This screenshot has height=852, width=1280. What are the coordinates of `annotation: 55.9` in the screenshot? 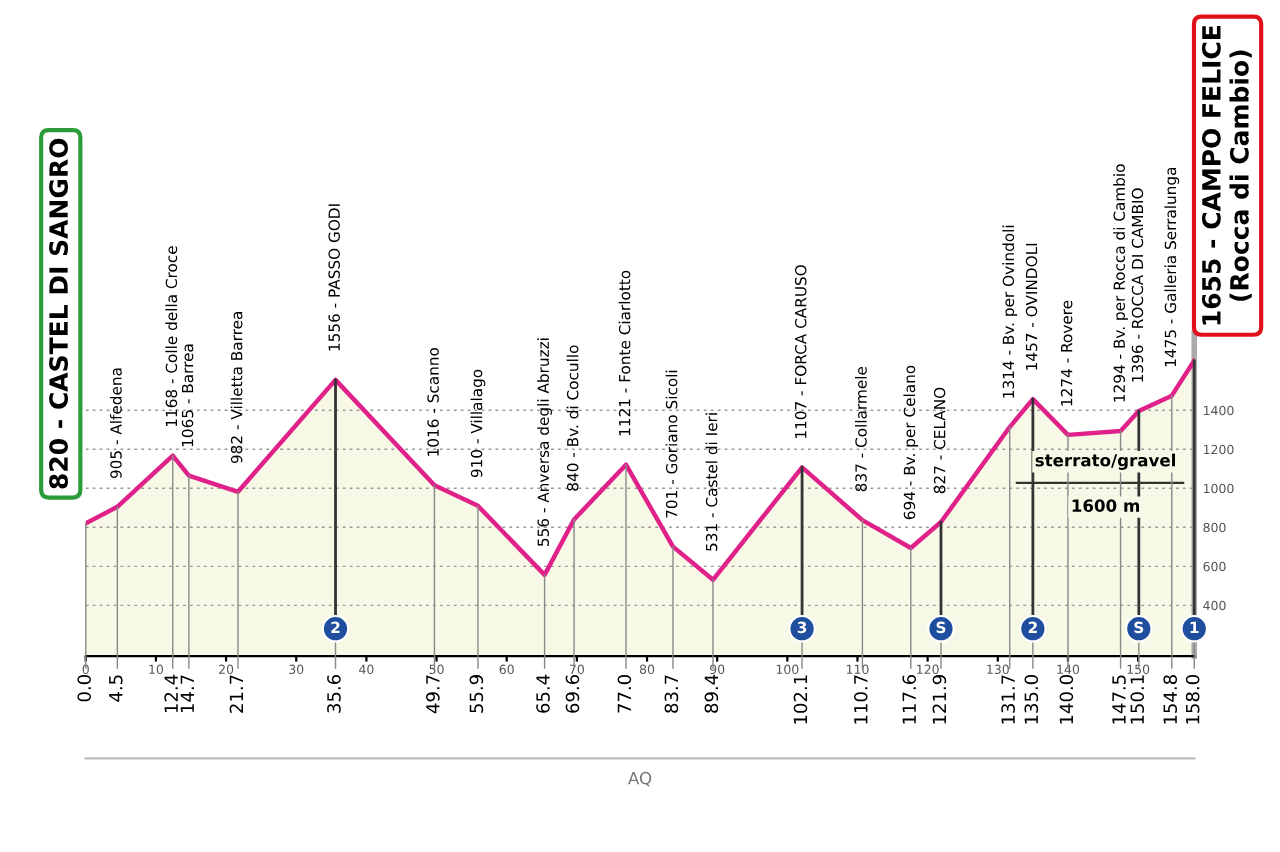 It's located at (476, 694).